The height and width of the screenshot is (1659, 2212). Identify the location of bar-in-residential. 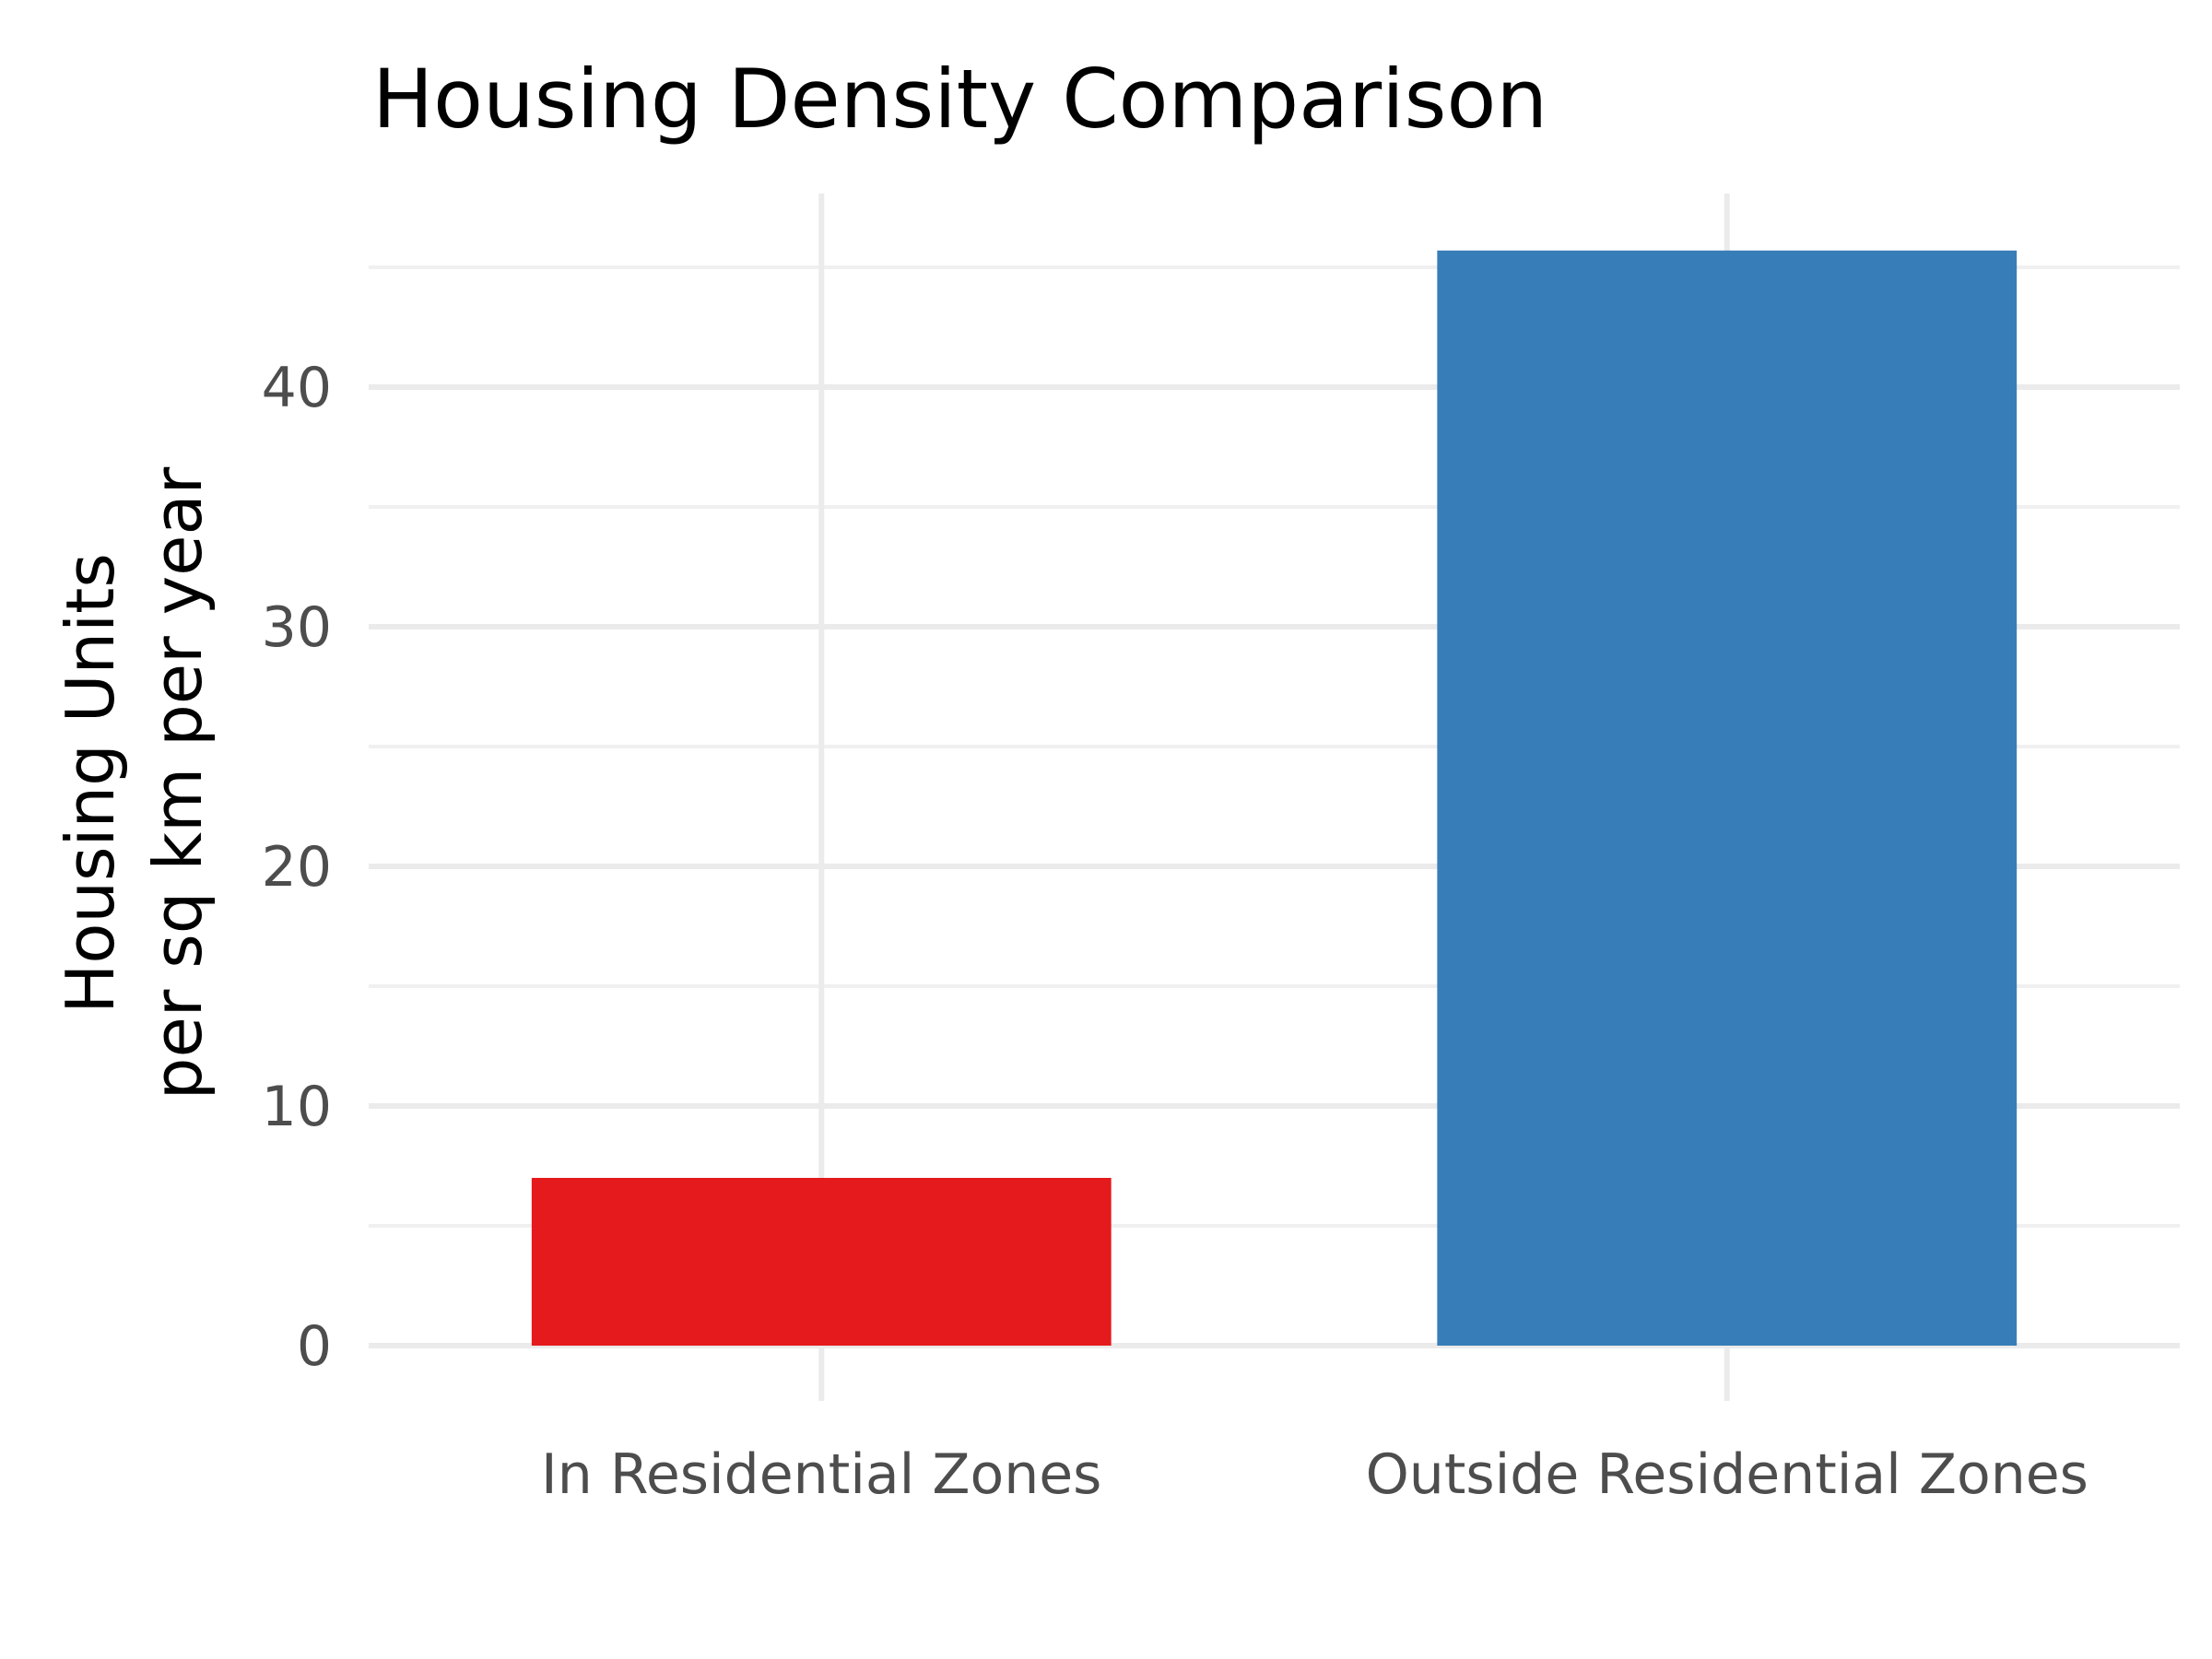
(821, 1262).